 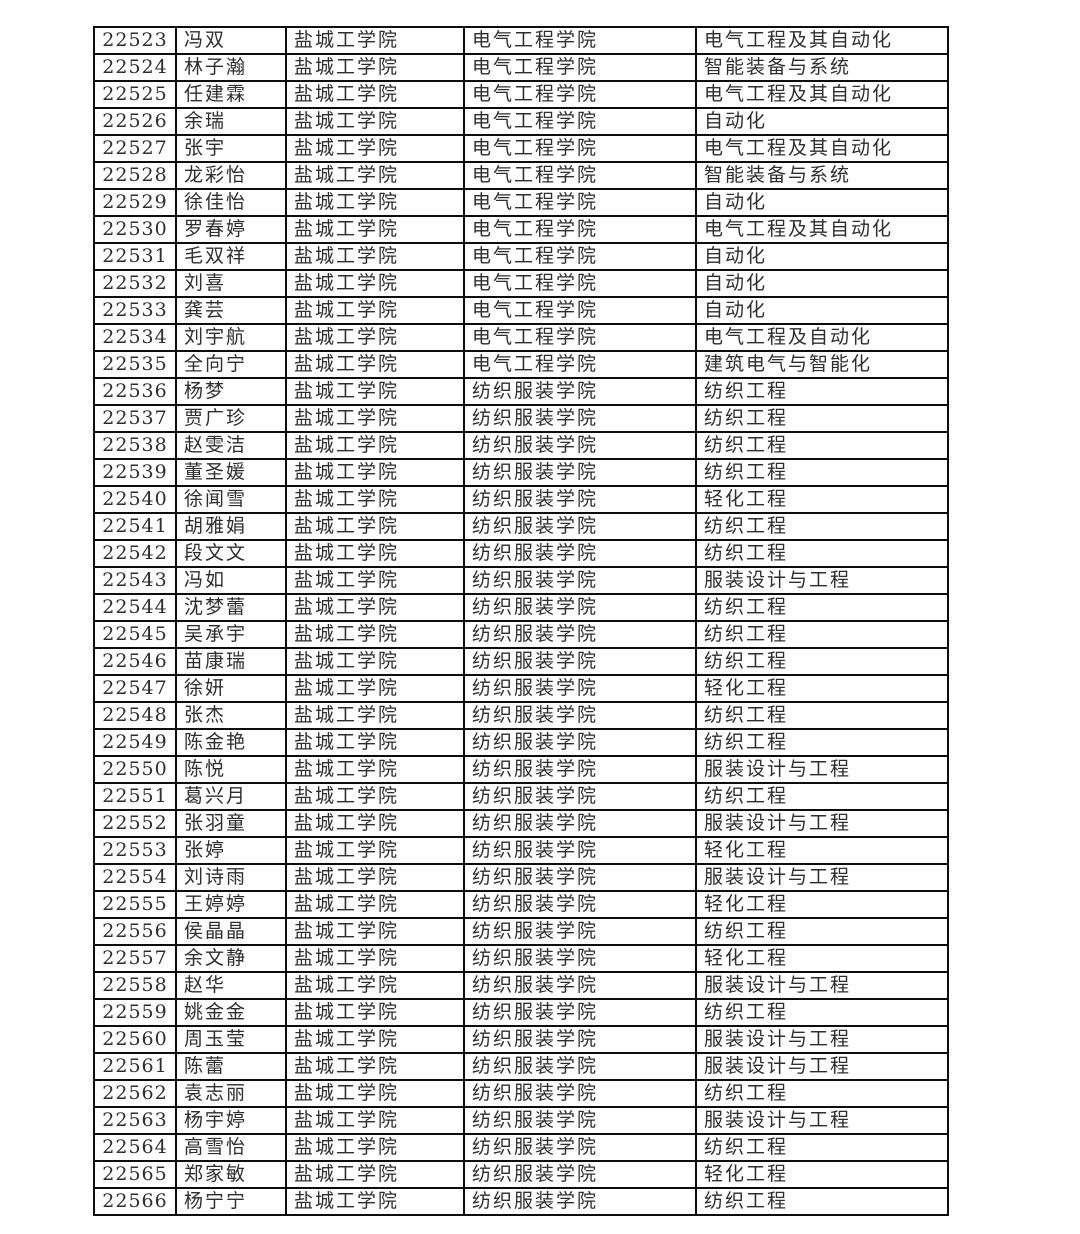 I want to click on table-row: 22538 赵雯洁 盐城工学院 纺织服装学院 纺织工程, so click(x=521, y=445).